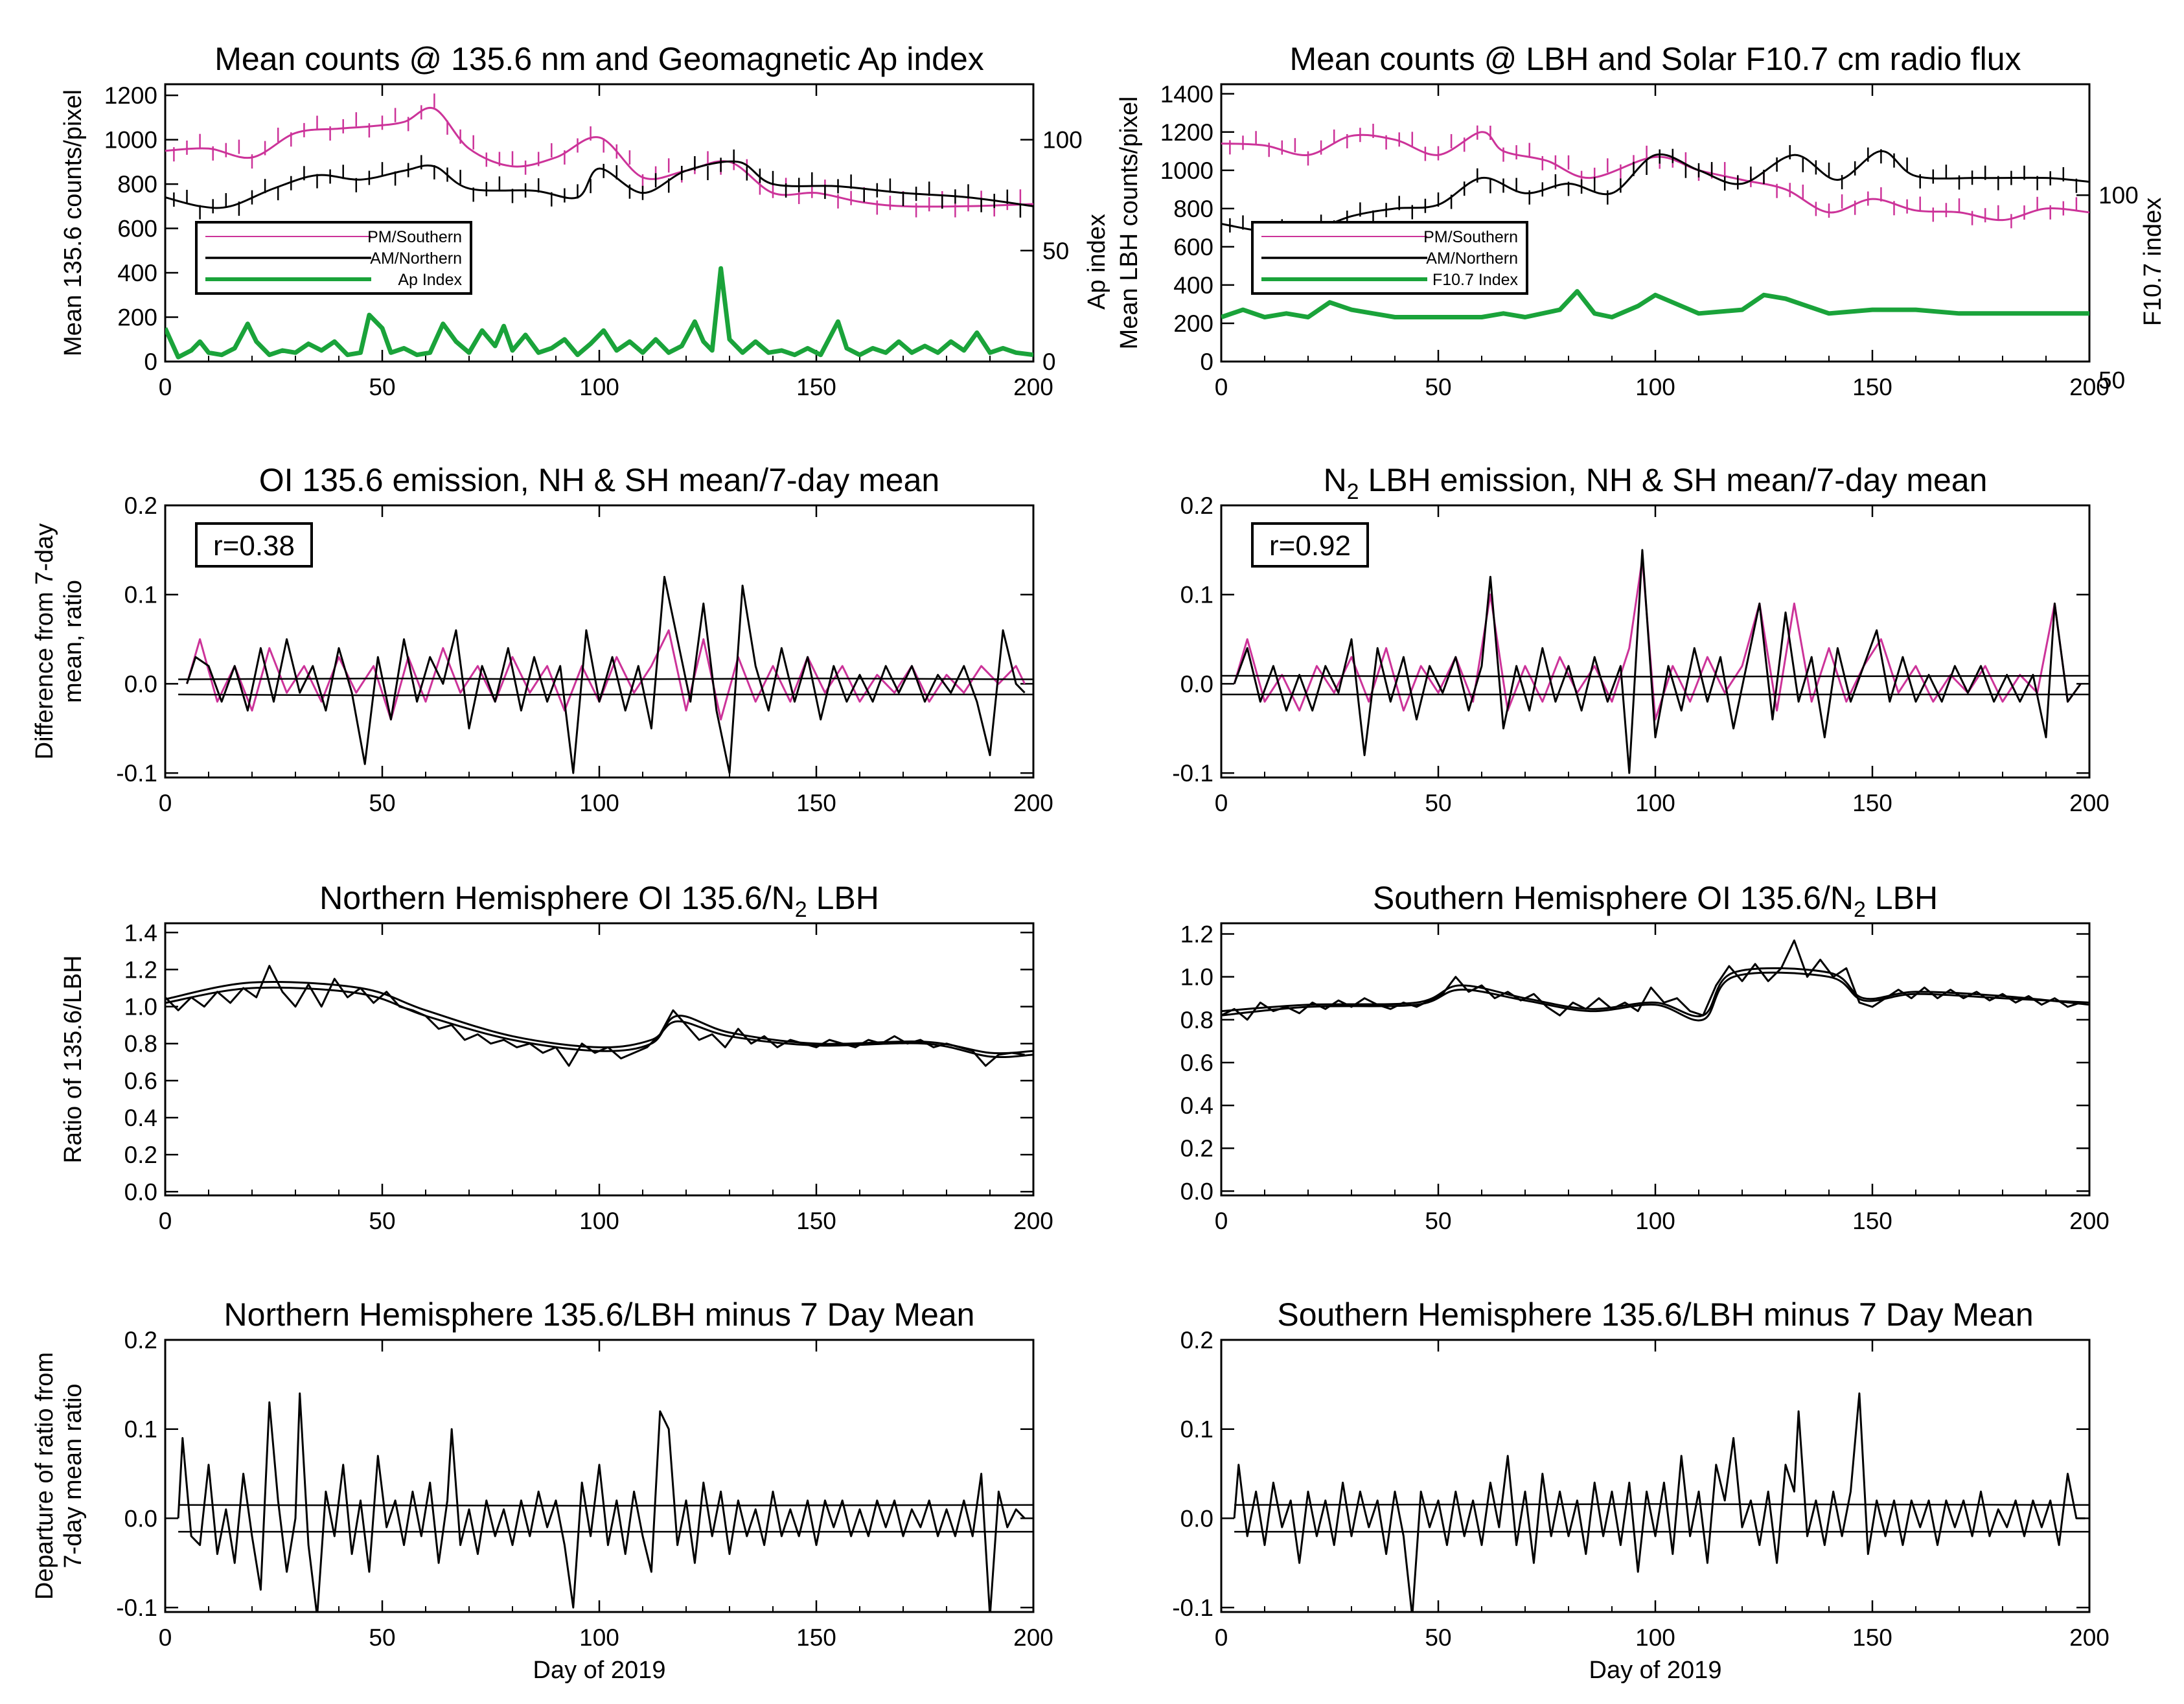 The image size is (2184, 1704). Describe the element at coordinates (1186, 94) in the screenshot. I see `y-tick-label: 1400` at that location.